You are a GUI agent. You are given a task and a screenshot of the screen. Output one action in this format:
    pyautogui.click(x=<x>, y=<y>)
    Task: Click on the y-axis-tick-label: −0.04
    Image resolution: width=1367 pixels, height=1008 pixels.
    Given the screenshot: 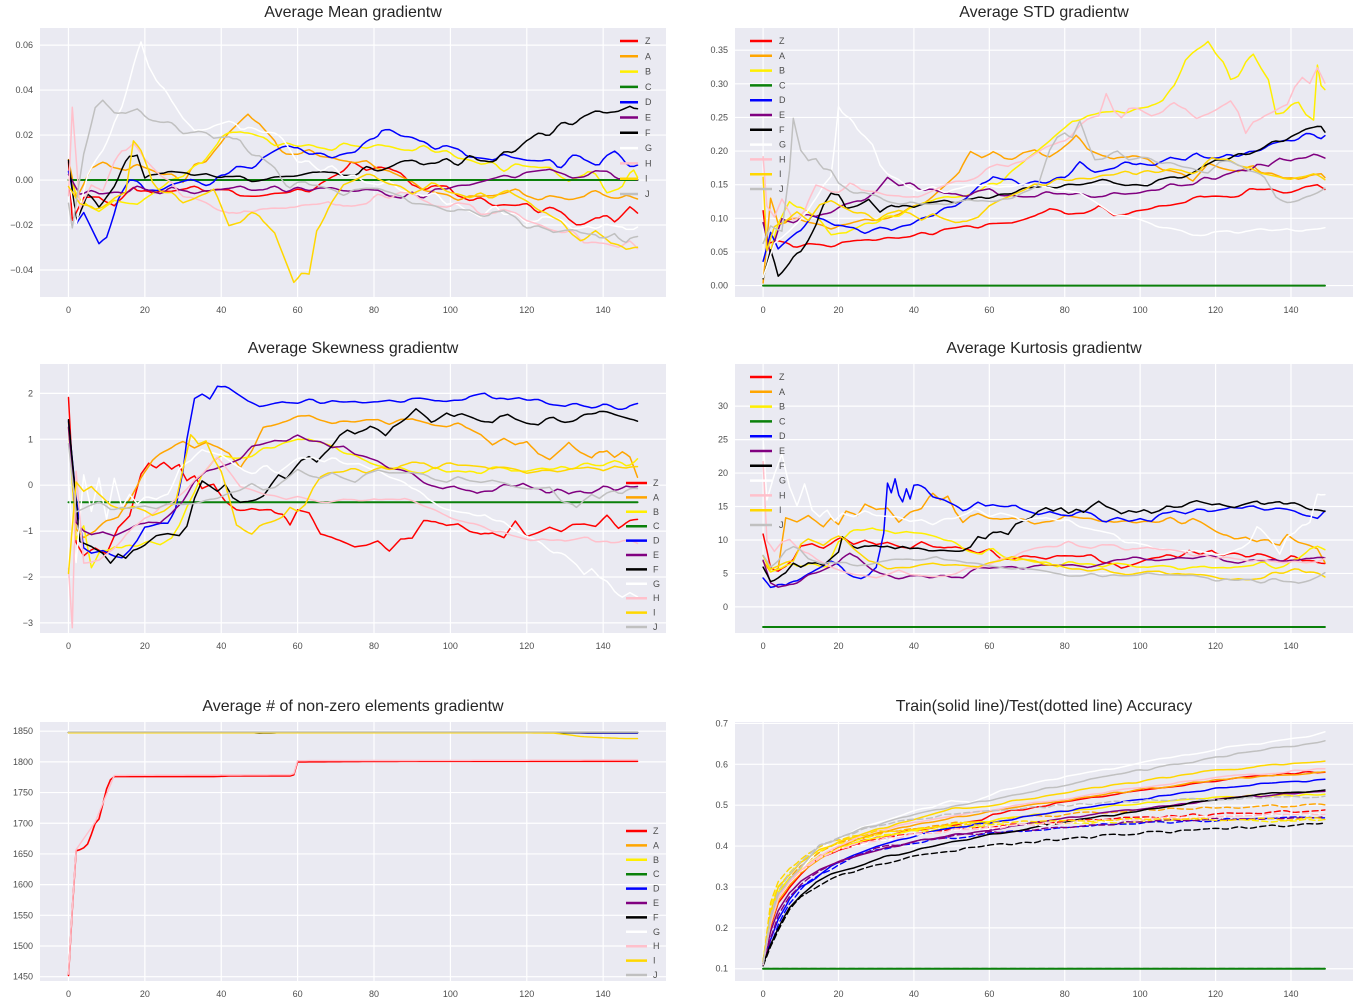 What is the action you would take?
    pyautogui.click(x=21, y=270)
    